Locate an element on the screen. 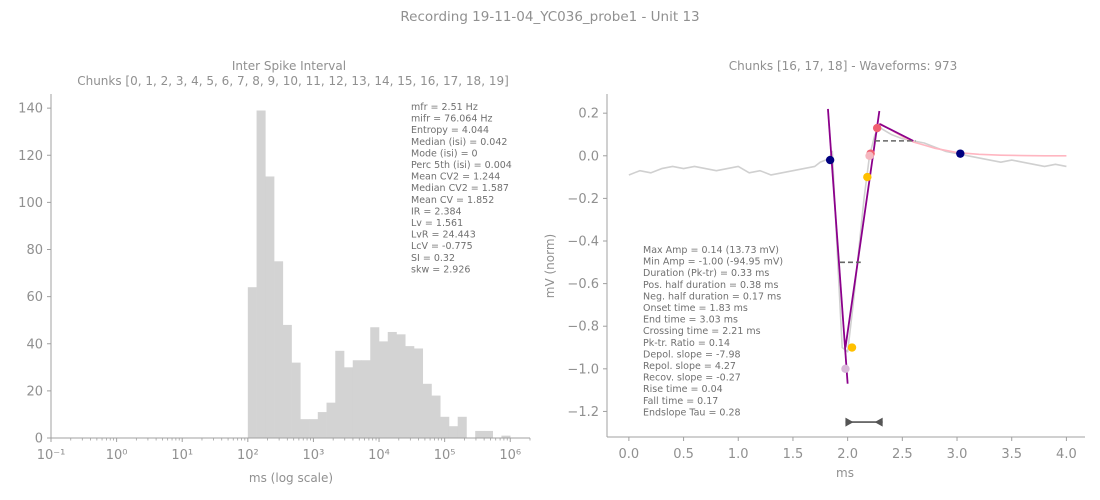  isi-x-tick-label: 10¹ is located at coordinates (182, 455).